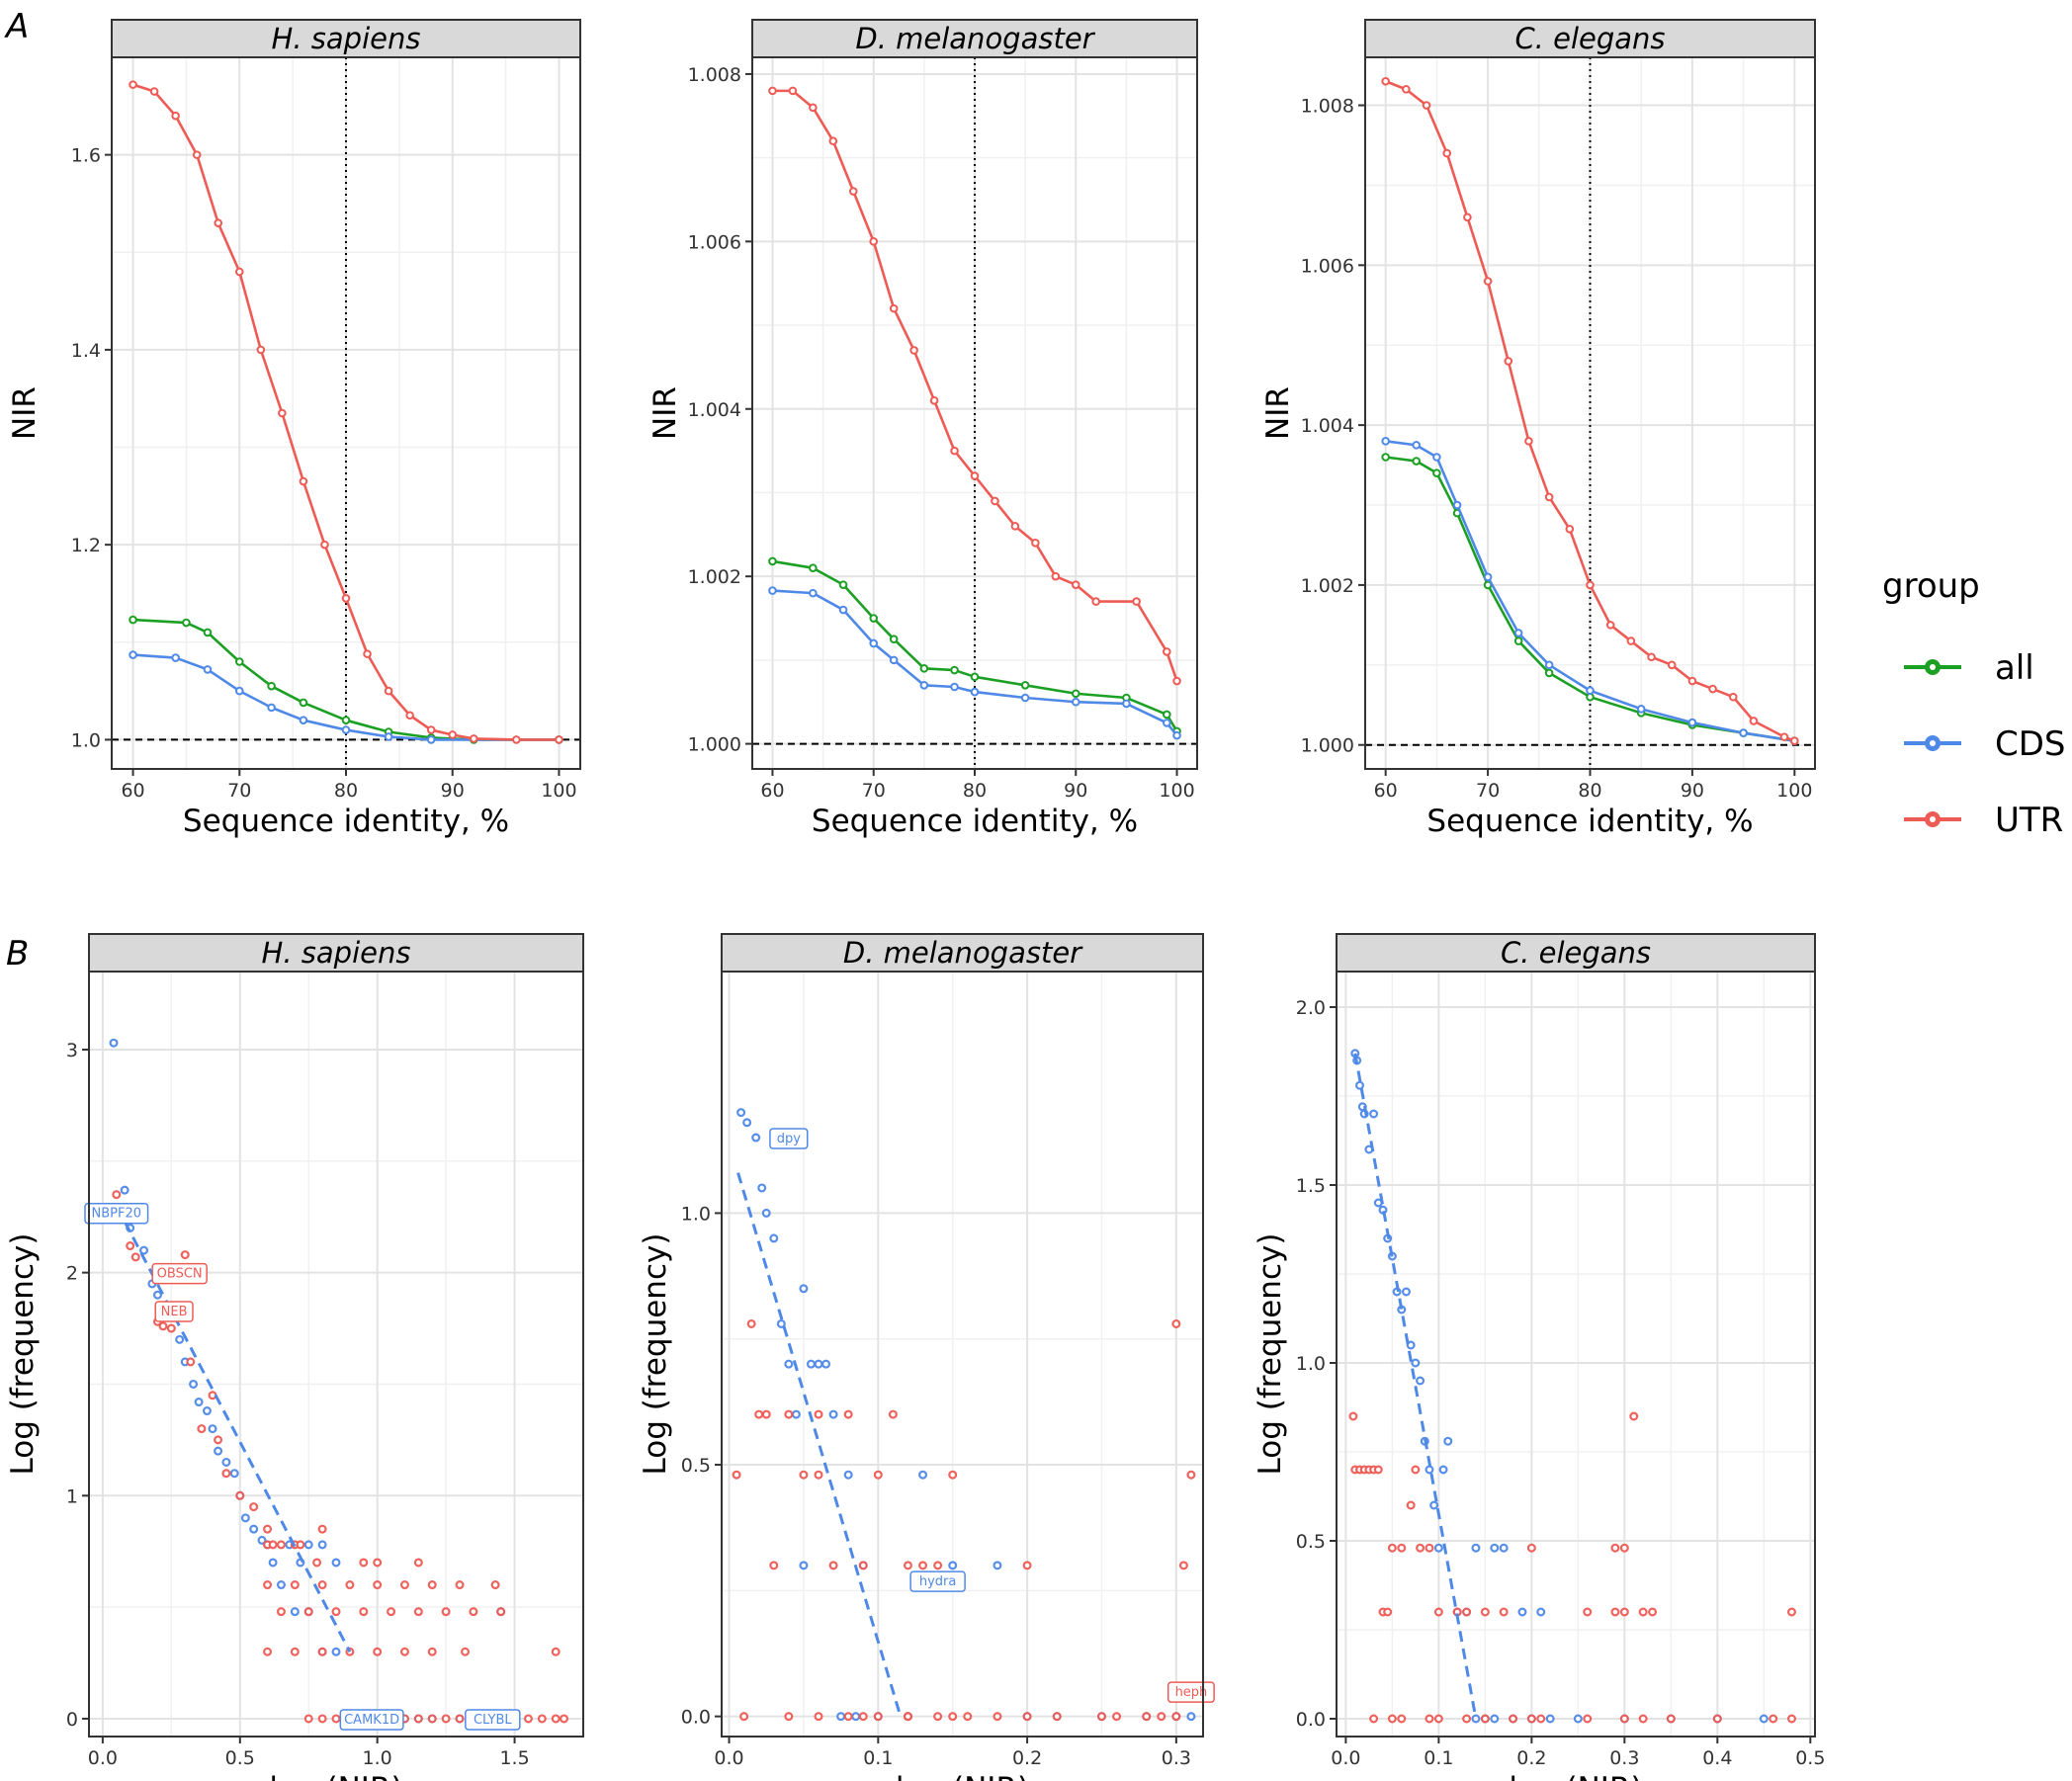 This screenshot has width=2072, height=1781. What do you see at coordinates (86, 740) in the screenshot?
I see `y-tick-label: 1.0` at bounding box center [86, 740].